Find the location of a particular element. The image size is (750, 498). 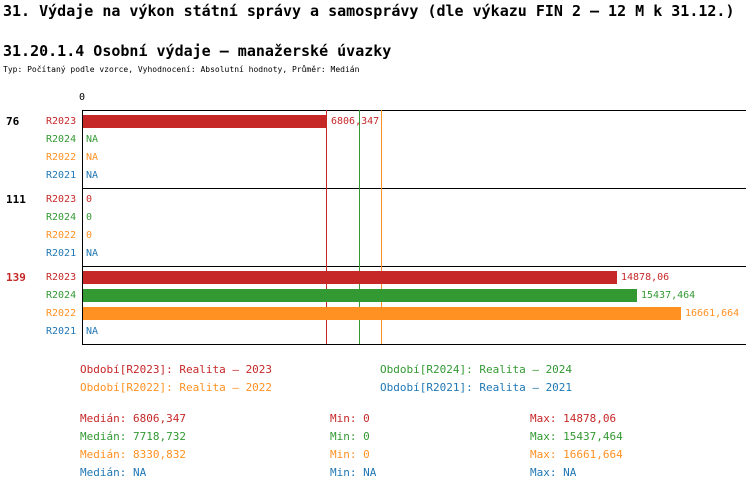

stat-min-r2023: Min: 0 is located at coordinates (350, 418).